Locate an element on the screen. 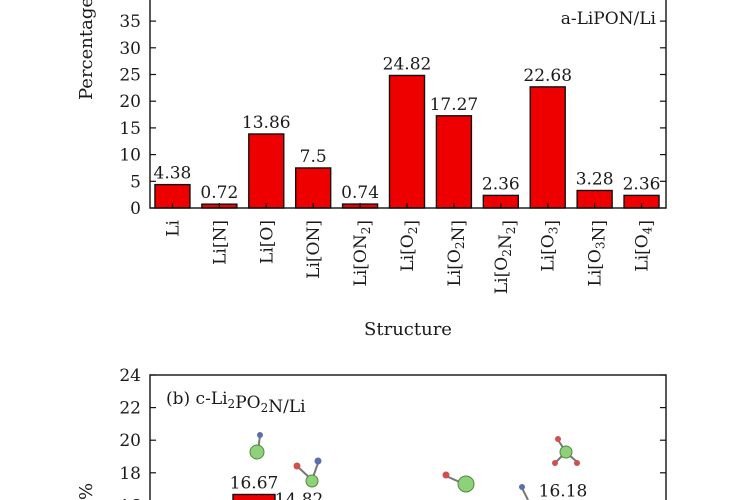 The width and height of the screenshot is (750, 500). panel-b-y-axis-label: % is located at coordinates (86, 491).